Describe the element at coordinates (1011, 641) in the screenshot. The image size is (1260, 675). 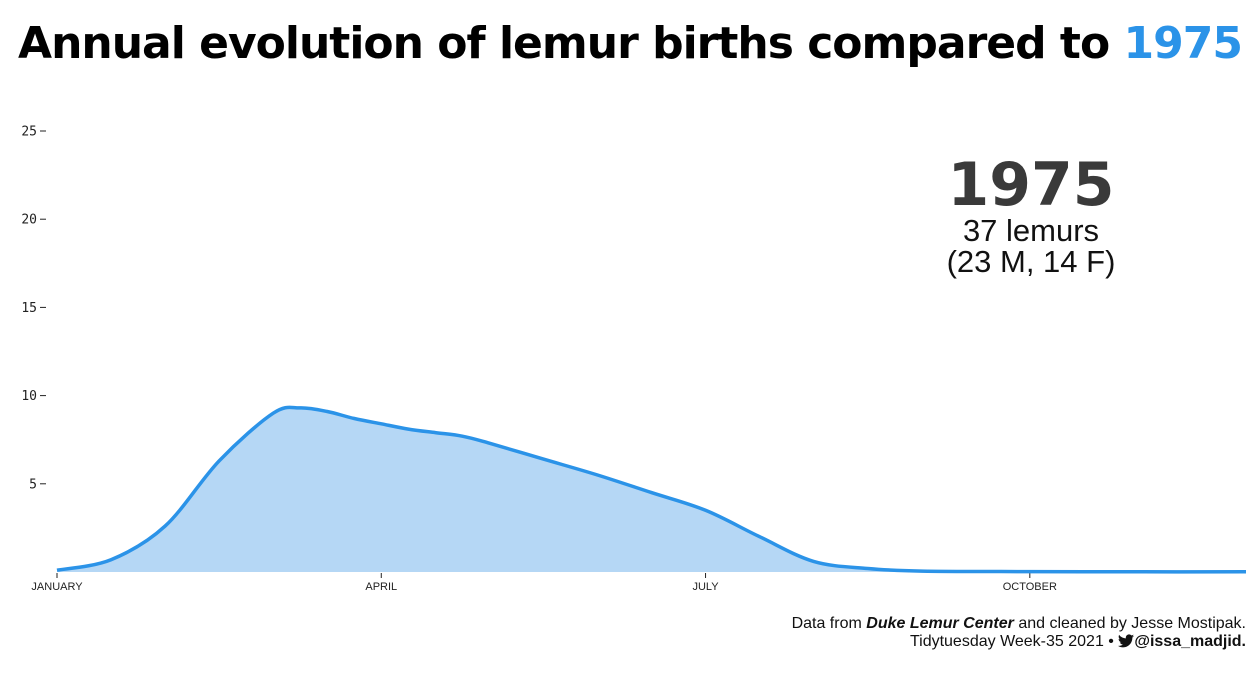
I see `caption-week: Tidytuesday Week-35 2021 •` at that location.